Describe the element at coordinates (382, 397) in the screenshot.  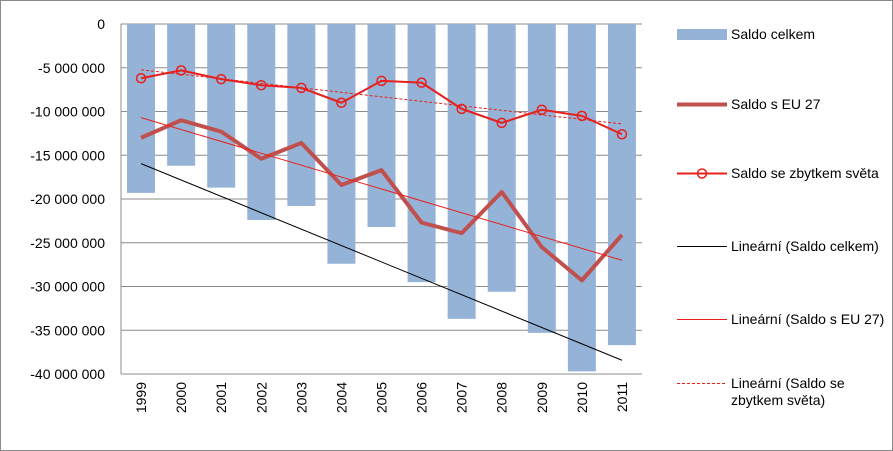
I see `x-tick-label: 2005` at that location.